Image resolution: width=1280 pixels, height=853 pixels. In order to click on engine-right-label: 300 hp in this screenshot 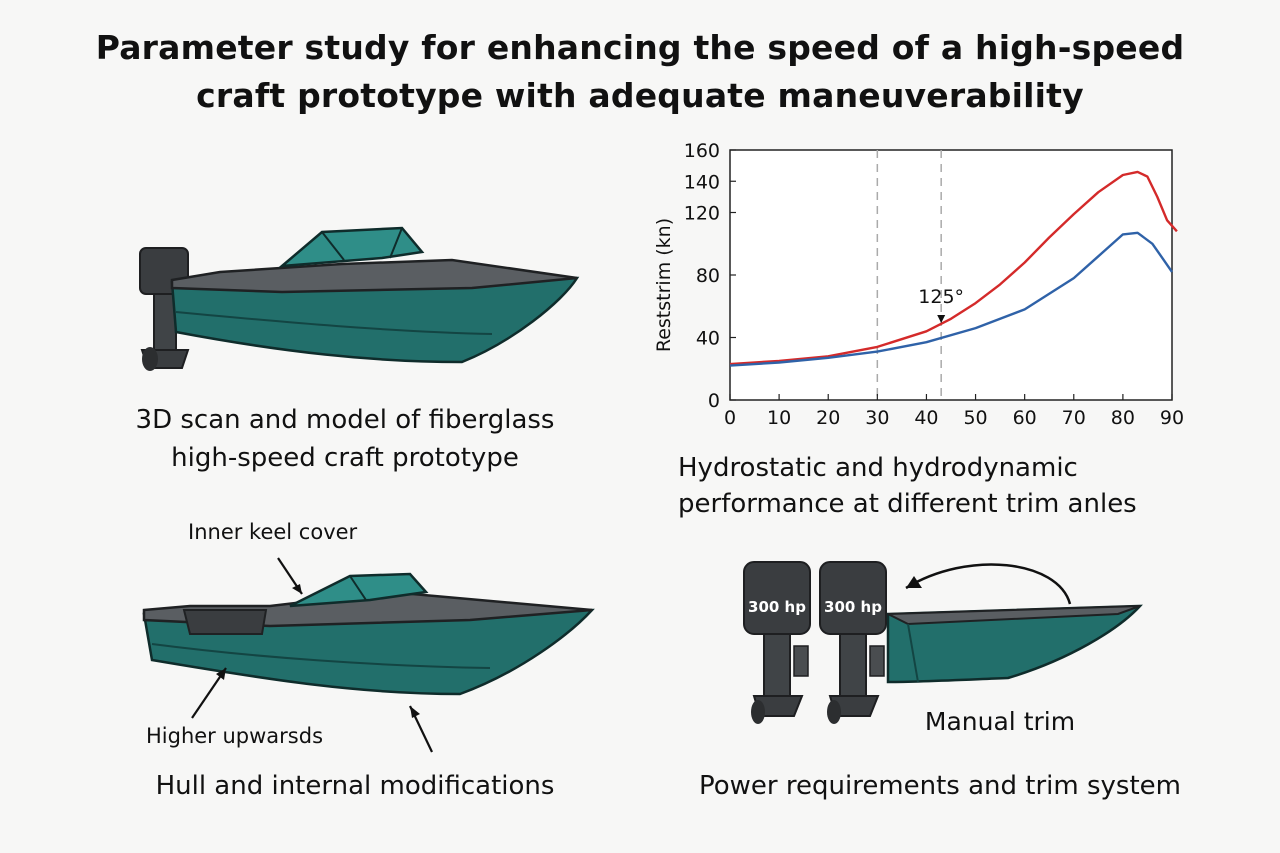, I will do `click(853, 607)`.